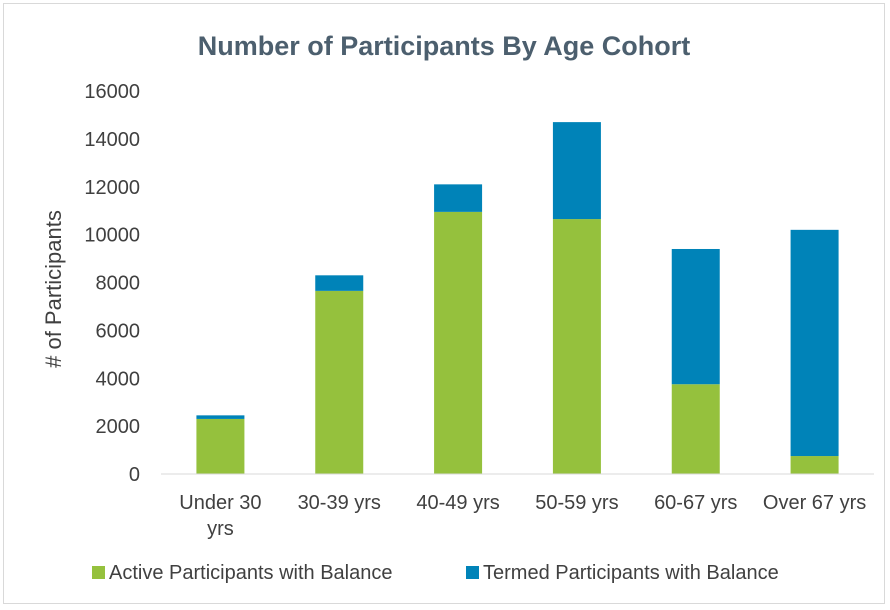 This screenshot has height=610, width=890. I want to click on legend-swatch-termed, so click(472, 572).